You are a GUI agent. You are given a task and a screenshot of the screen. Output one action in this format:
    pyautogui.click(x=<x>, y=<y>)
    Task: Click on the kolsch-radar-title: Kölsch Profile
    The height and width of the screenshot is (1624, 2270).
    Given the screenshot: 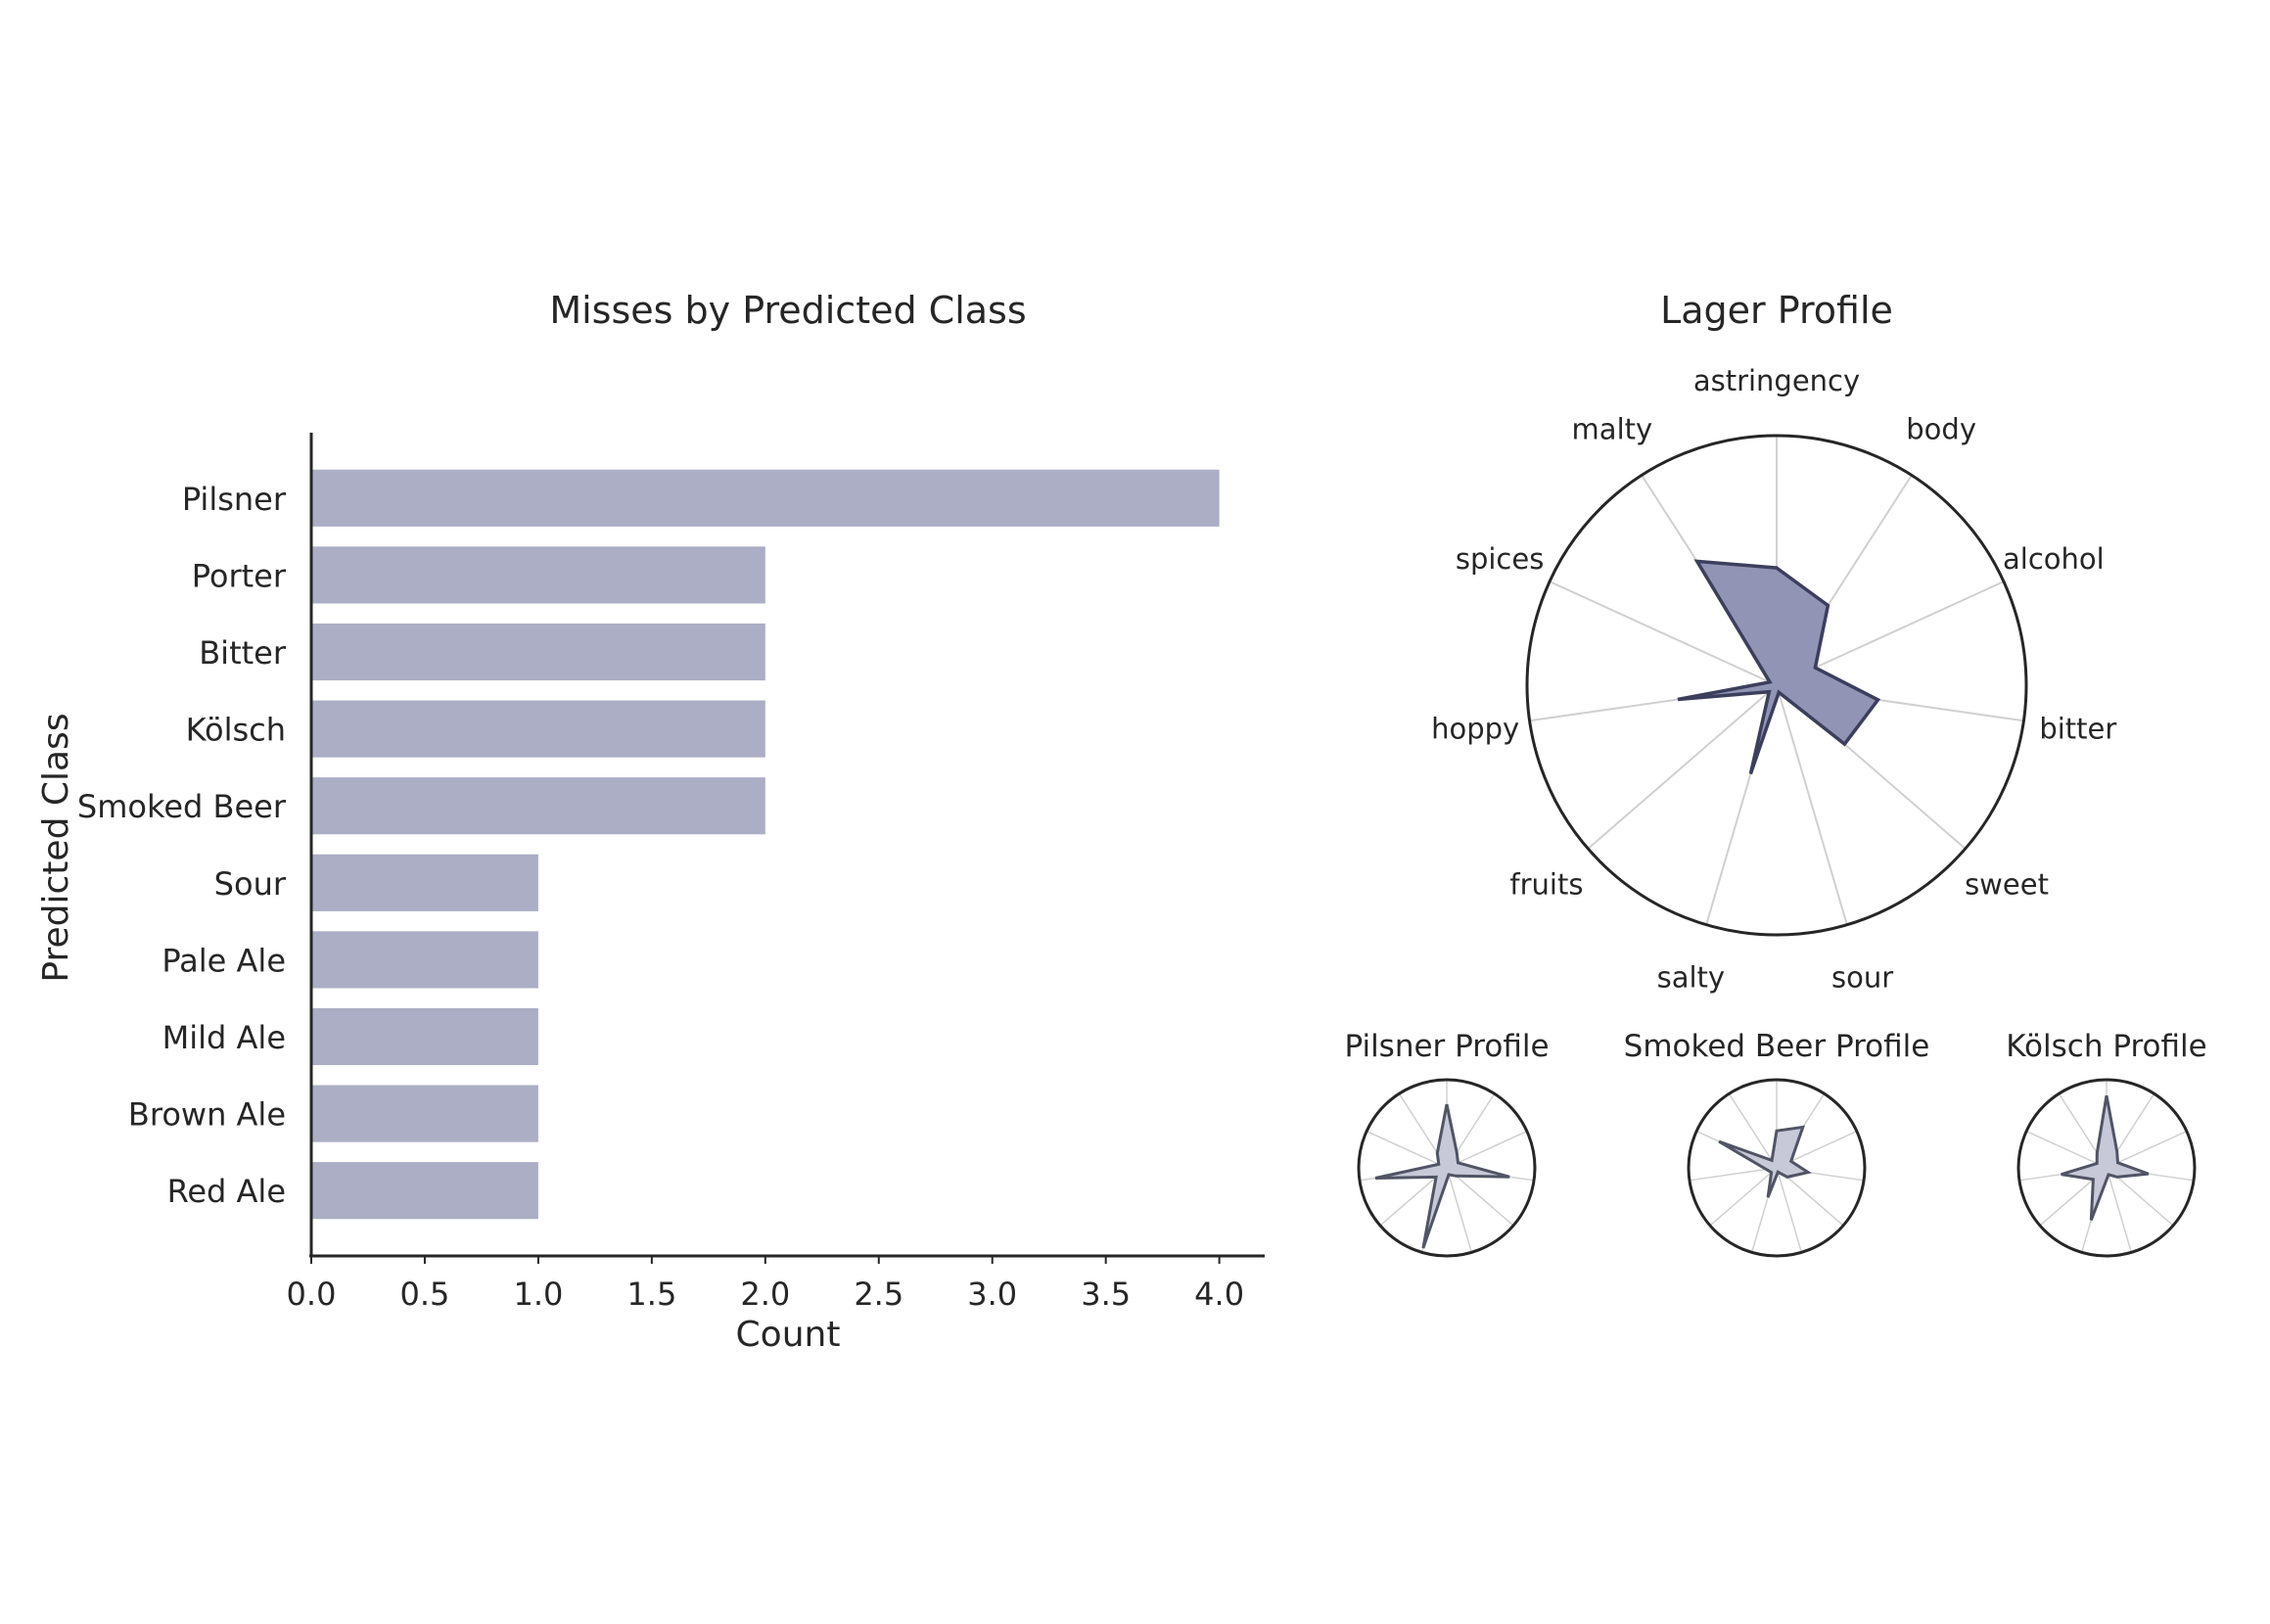 What is the action you would take?
    pyautogui.click(x=2106, y=1046)
    